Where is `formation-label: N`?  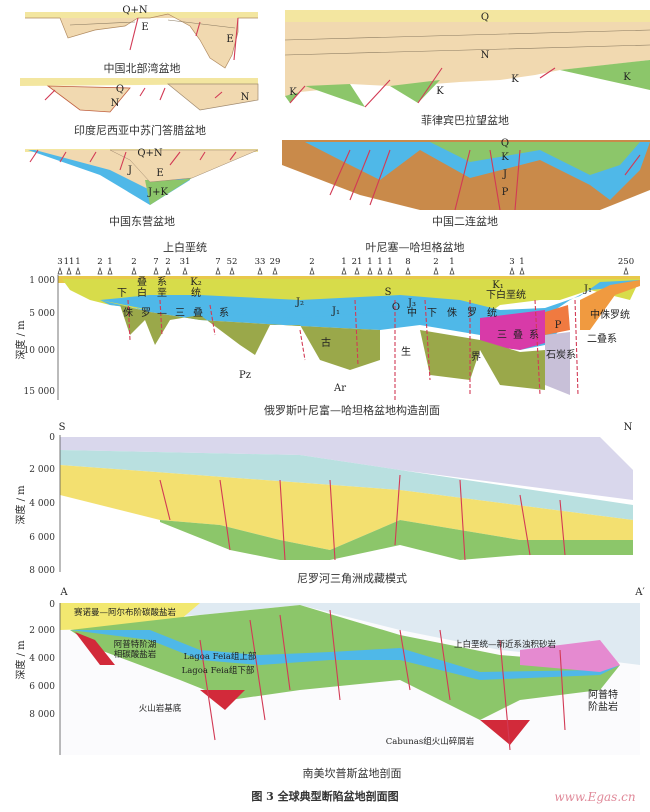 formation-label: N is located at coordinates (115, 103).